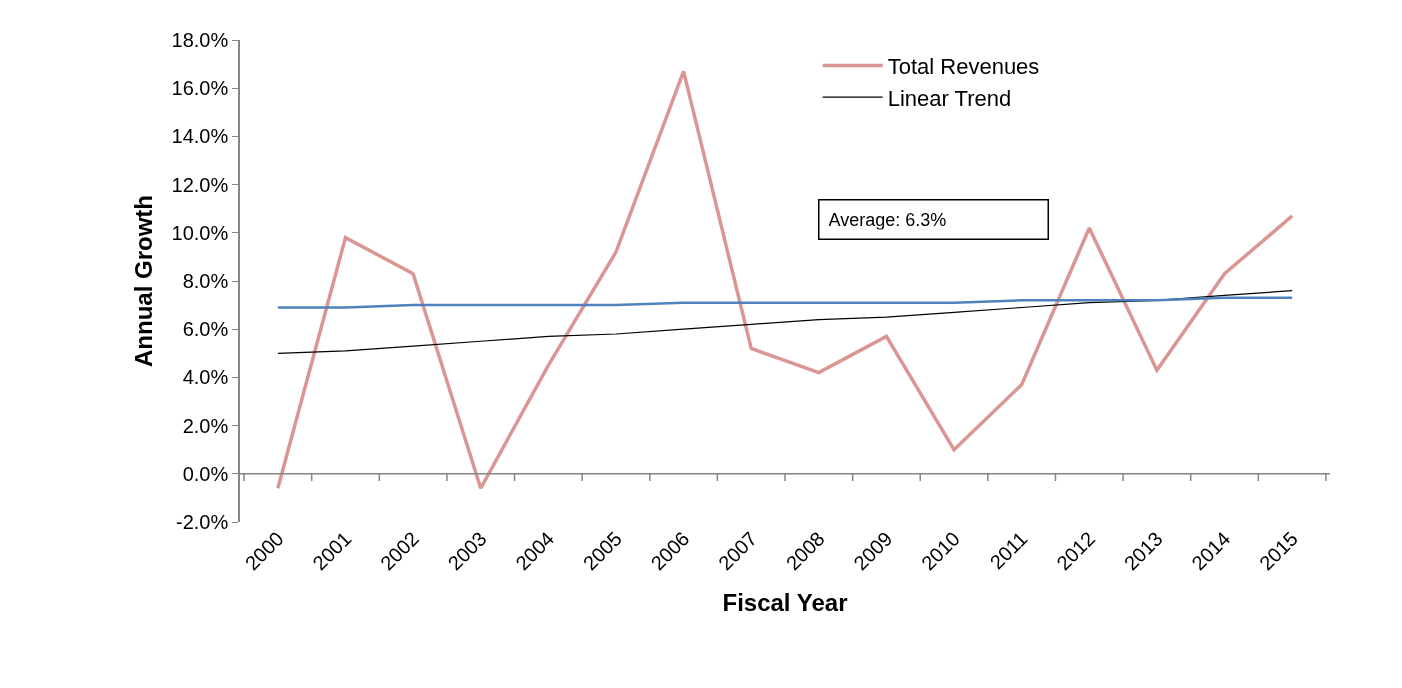  I want to click on y-tick-label: 12.0%, so click(200, 184).